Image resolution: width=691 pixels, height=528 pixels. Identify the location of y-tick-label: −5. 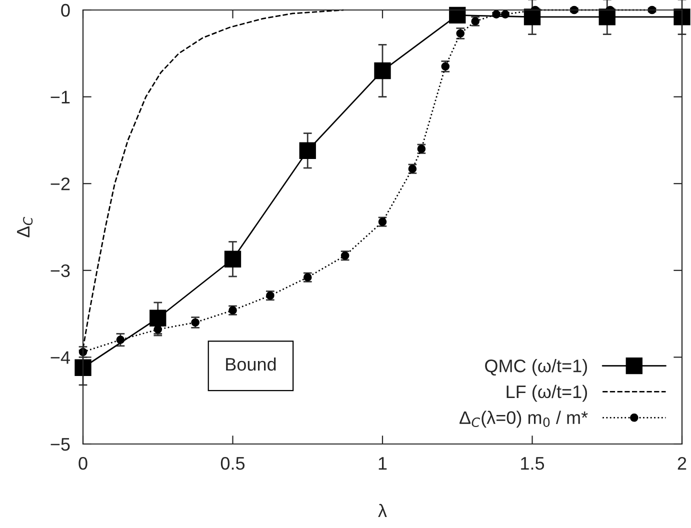
(60, 444).